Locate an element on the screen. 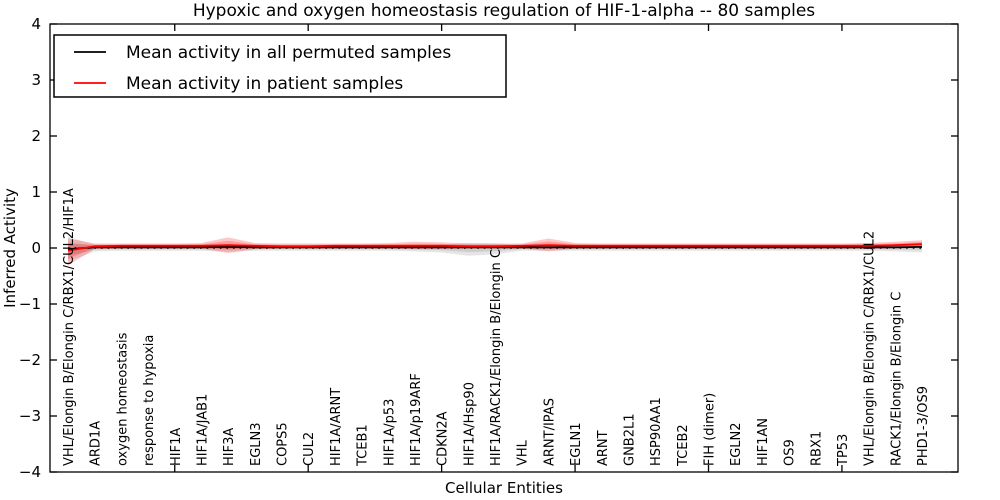 The width and height of the screenshot is (1000, 500). mean-line-permuted is located at coordinates (495, 247).